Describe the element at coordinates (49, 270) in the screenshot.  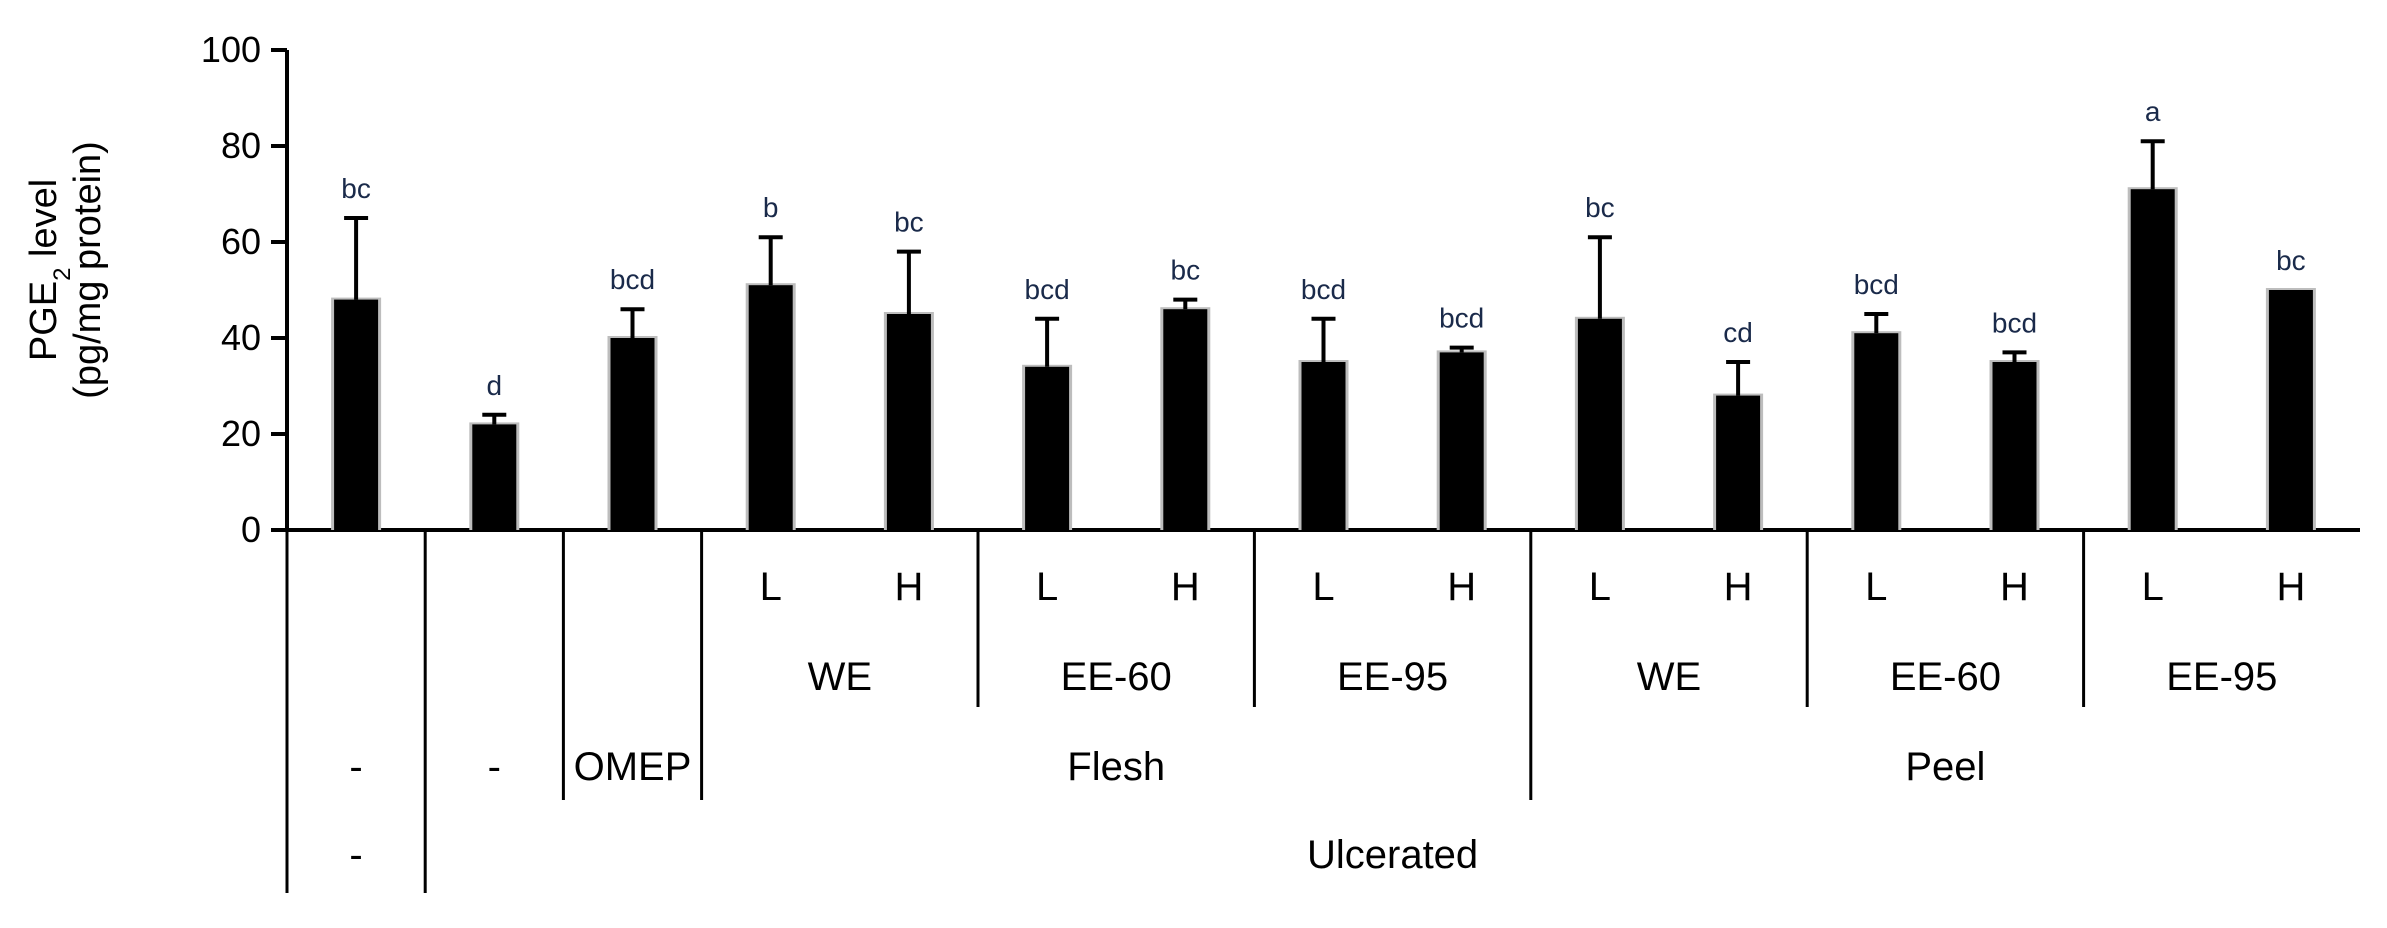
I see `y-axis-label-line1: PGE2 level` at that location.